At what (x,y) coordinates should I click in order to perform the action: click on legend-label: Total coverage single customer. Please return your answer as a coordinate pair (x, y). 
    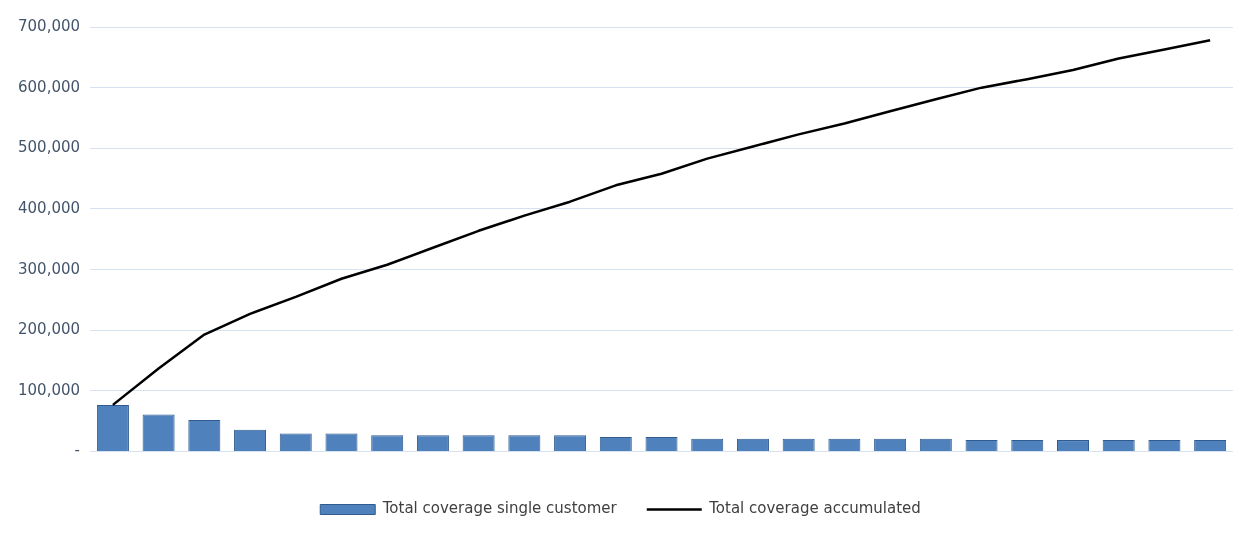
    Looking at the image, I should click on (499, 508).